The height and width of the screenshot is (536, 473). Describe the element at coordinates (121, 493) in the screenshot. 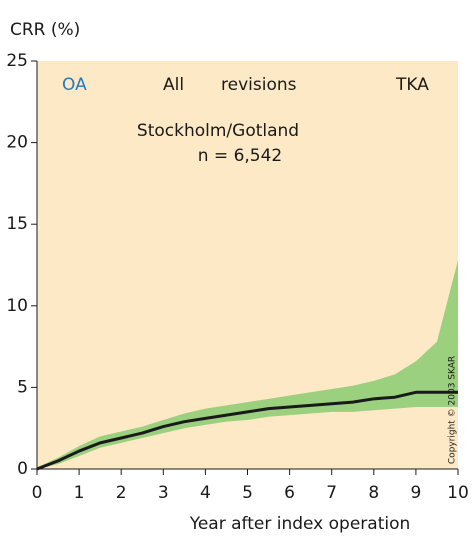

I see `x-tick-label: 2` at that location.